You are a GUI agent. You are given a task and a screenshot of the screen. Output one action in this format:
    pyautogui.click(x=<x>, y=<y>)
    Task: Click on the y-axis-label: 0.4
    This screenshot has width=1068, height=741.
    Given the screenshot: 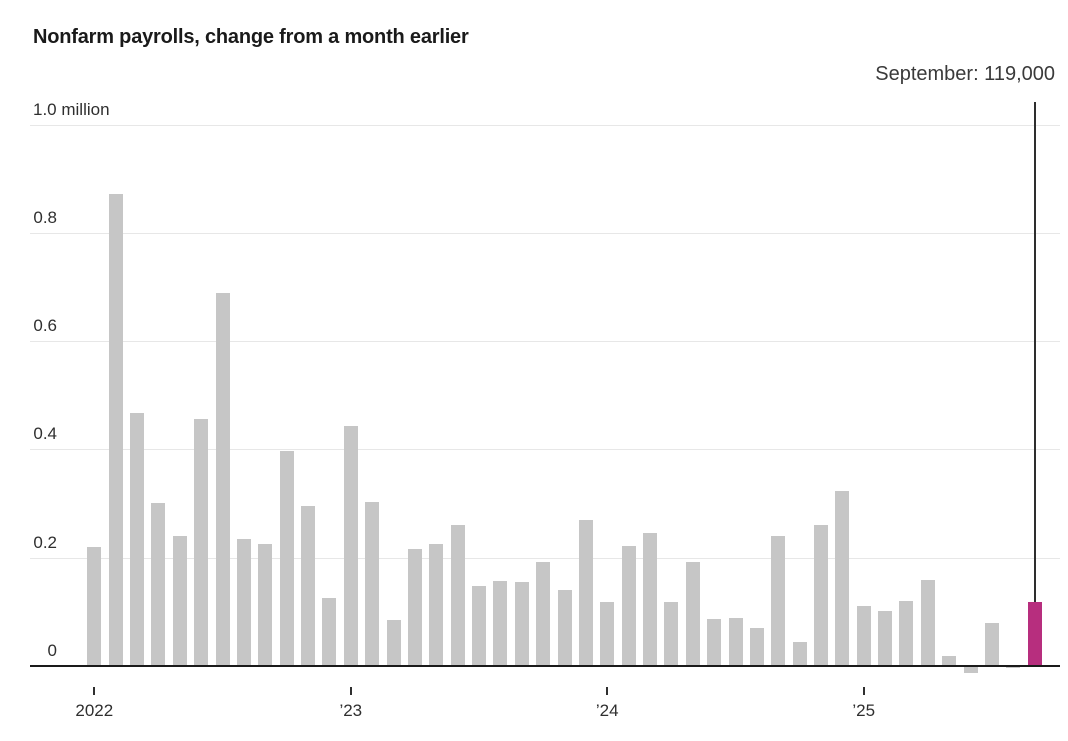 What is the action you would take?
    pyautogui.click(x=45, y=434)
    